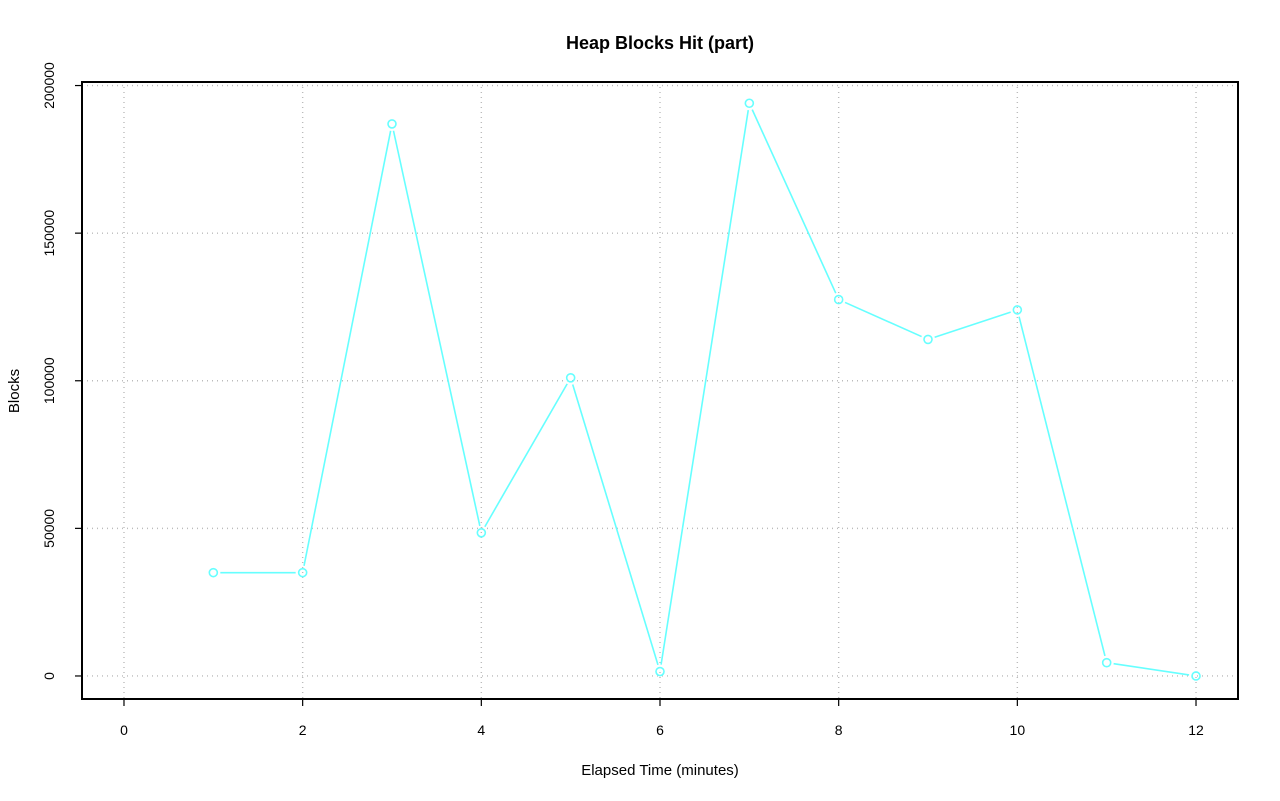 This screenshot has height=801, width=1280. I want to click on x-tick-label: 10, so click(1018, 730).